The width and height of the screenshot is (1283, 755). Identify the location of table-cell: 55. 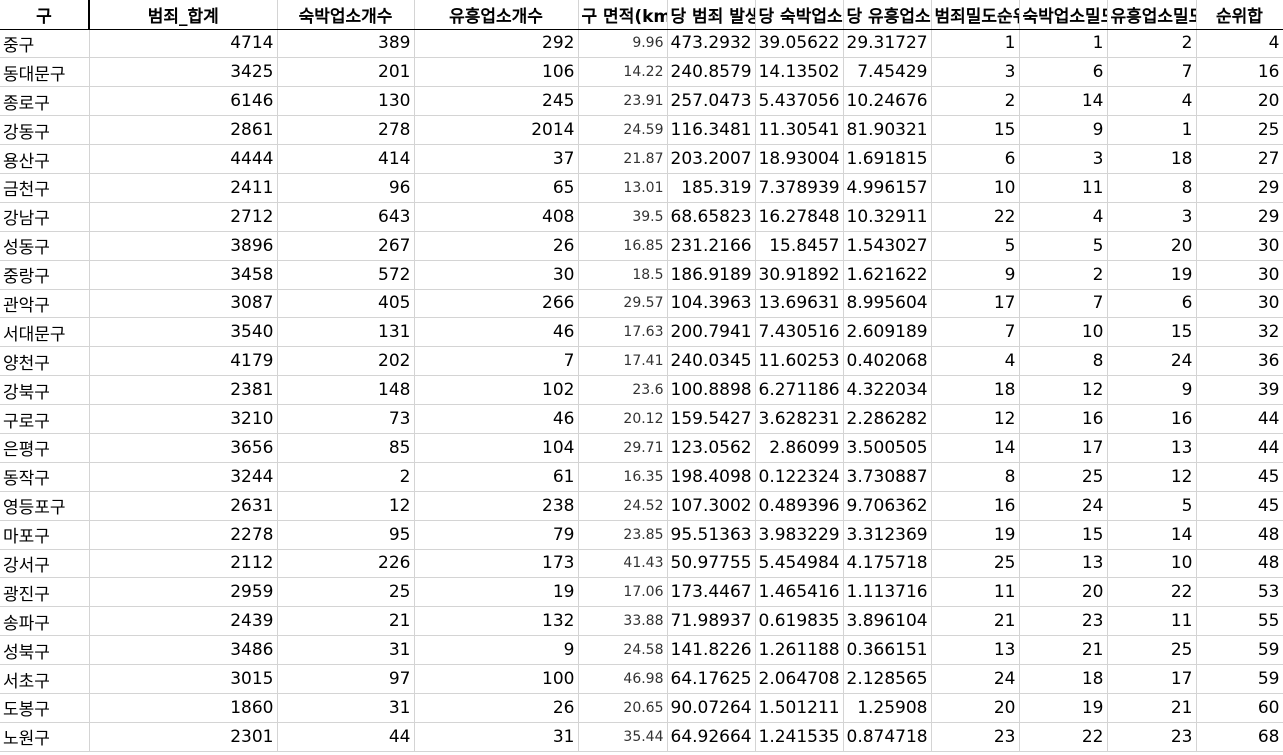
(1239, 621).